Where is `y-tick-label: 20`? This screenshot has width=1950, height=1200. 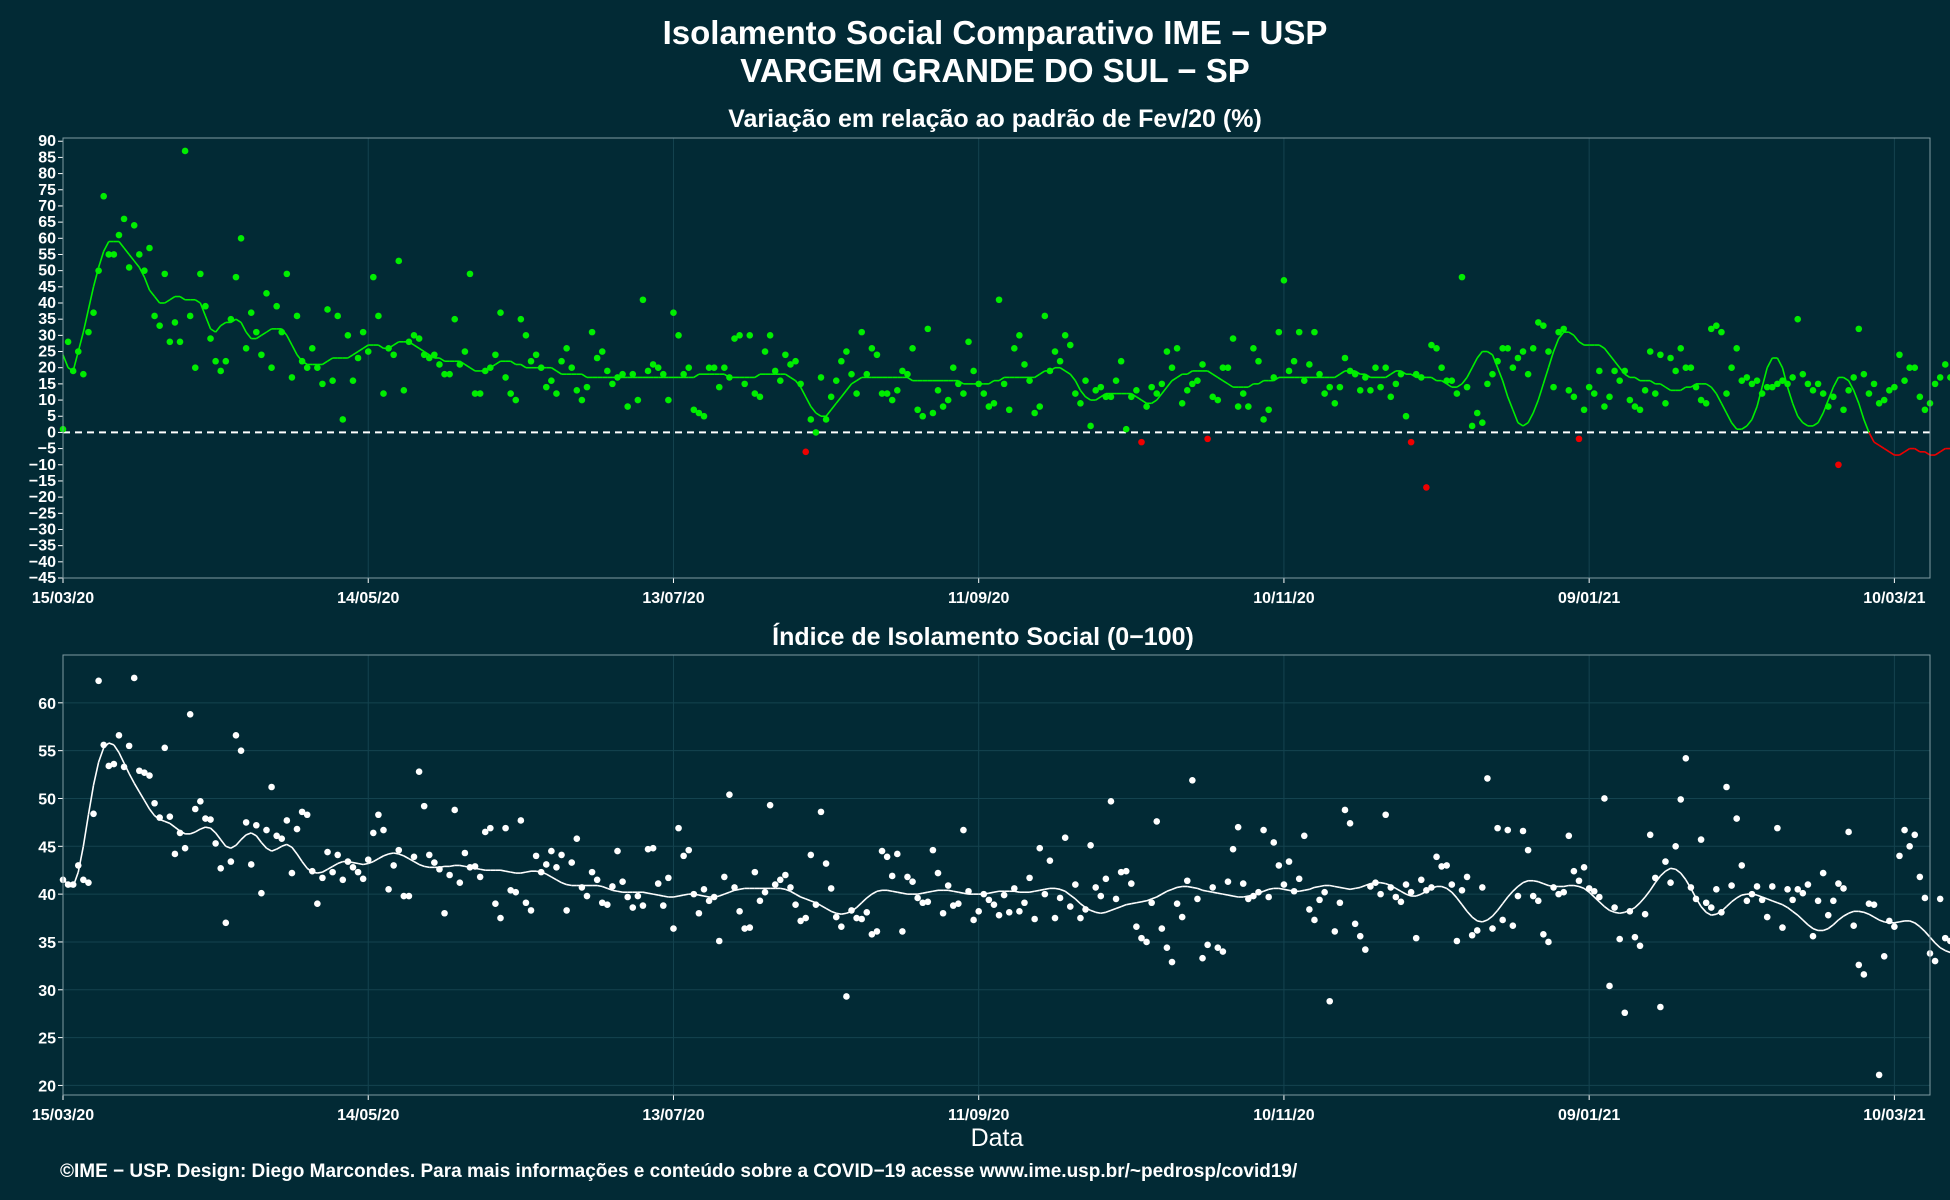
y-tick-label: 20 is located at coordinates (47, 1086).